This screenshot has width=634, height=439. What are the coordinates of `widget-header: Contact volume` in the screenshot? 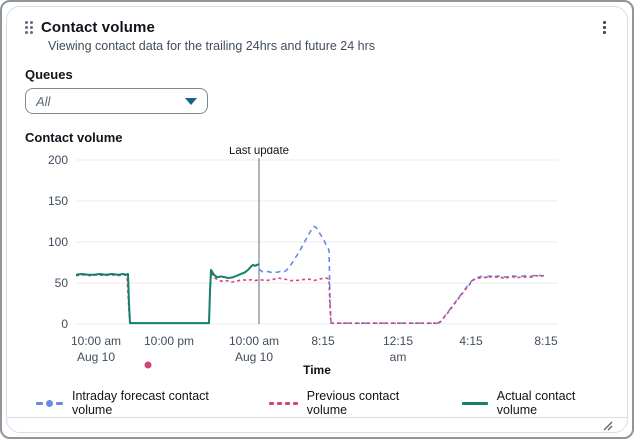 It's located at (317, 27).